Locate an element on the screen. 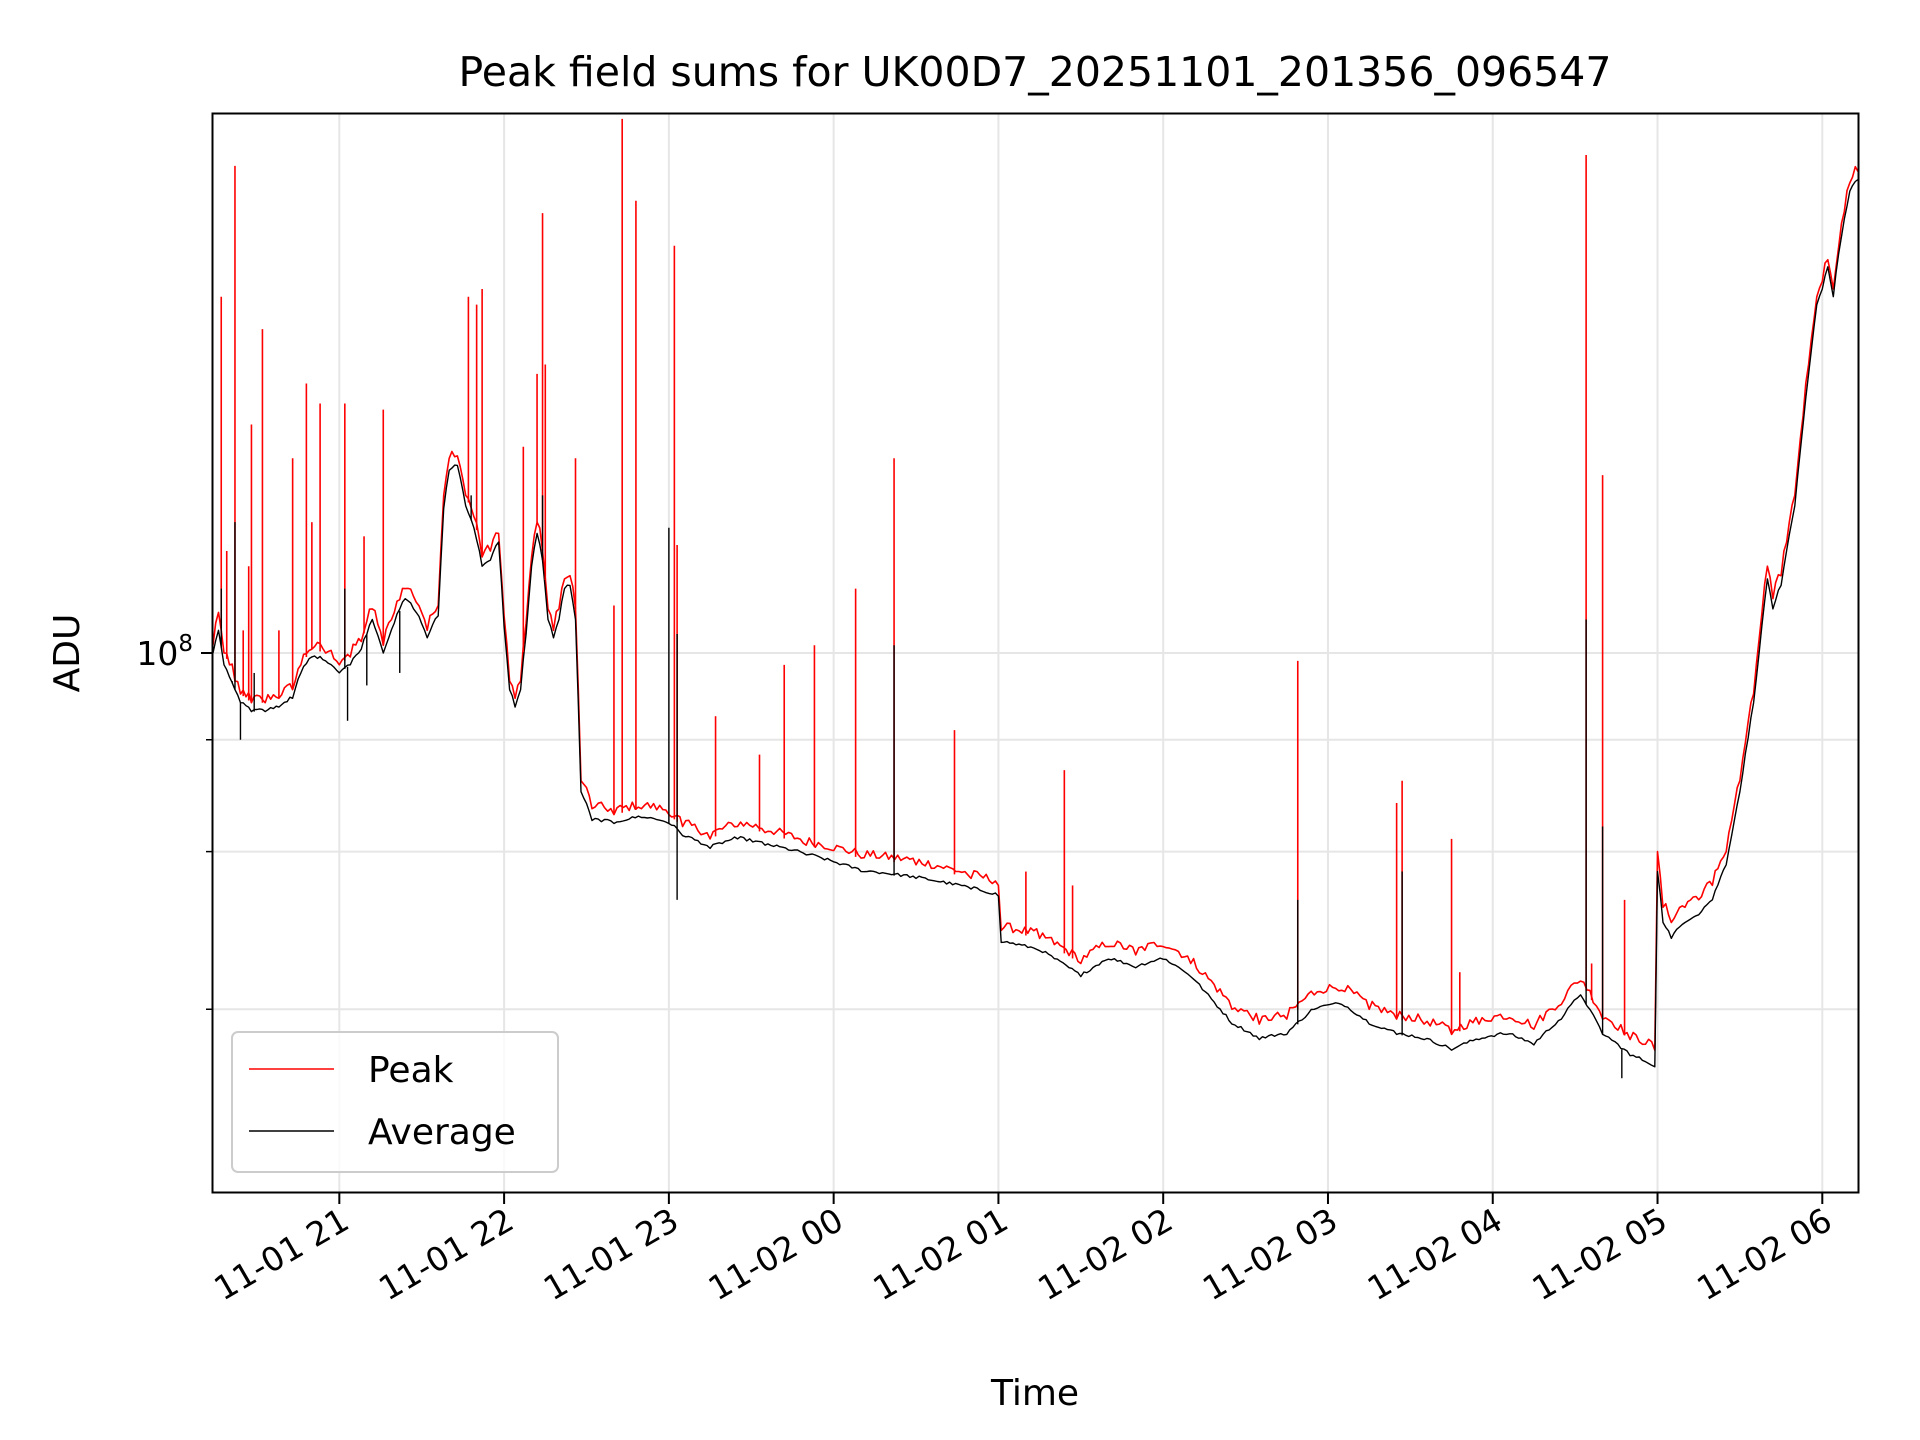 The width and height of the screenshot is (1920, 1440). legend-peak-label: Peak is located at coordinates (411, 1070).